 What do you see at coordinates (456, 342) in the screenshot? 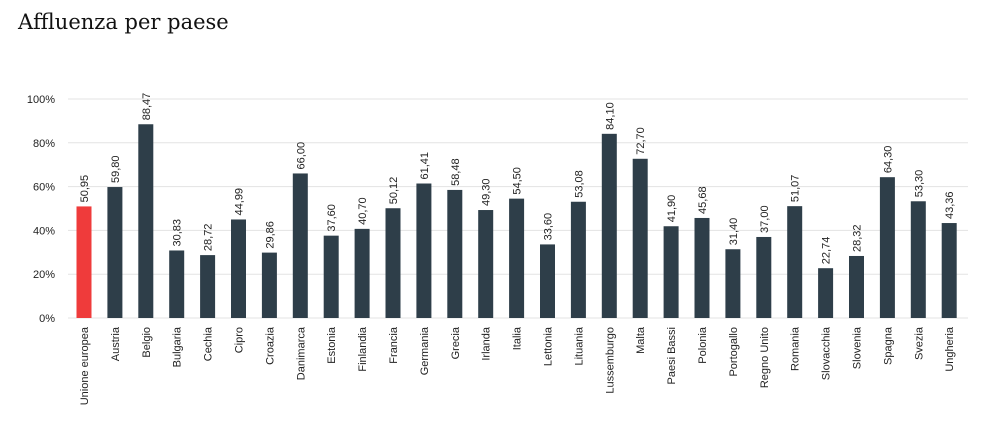
I see `x-tick-label: Grecia` at bounding box center [456, 342].